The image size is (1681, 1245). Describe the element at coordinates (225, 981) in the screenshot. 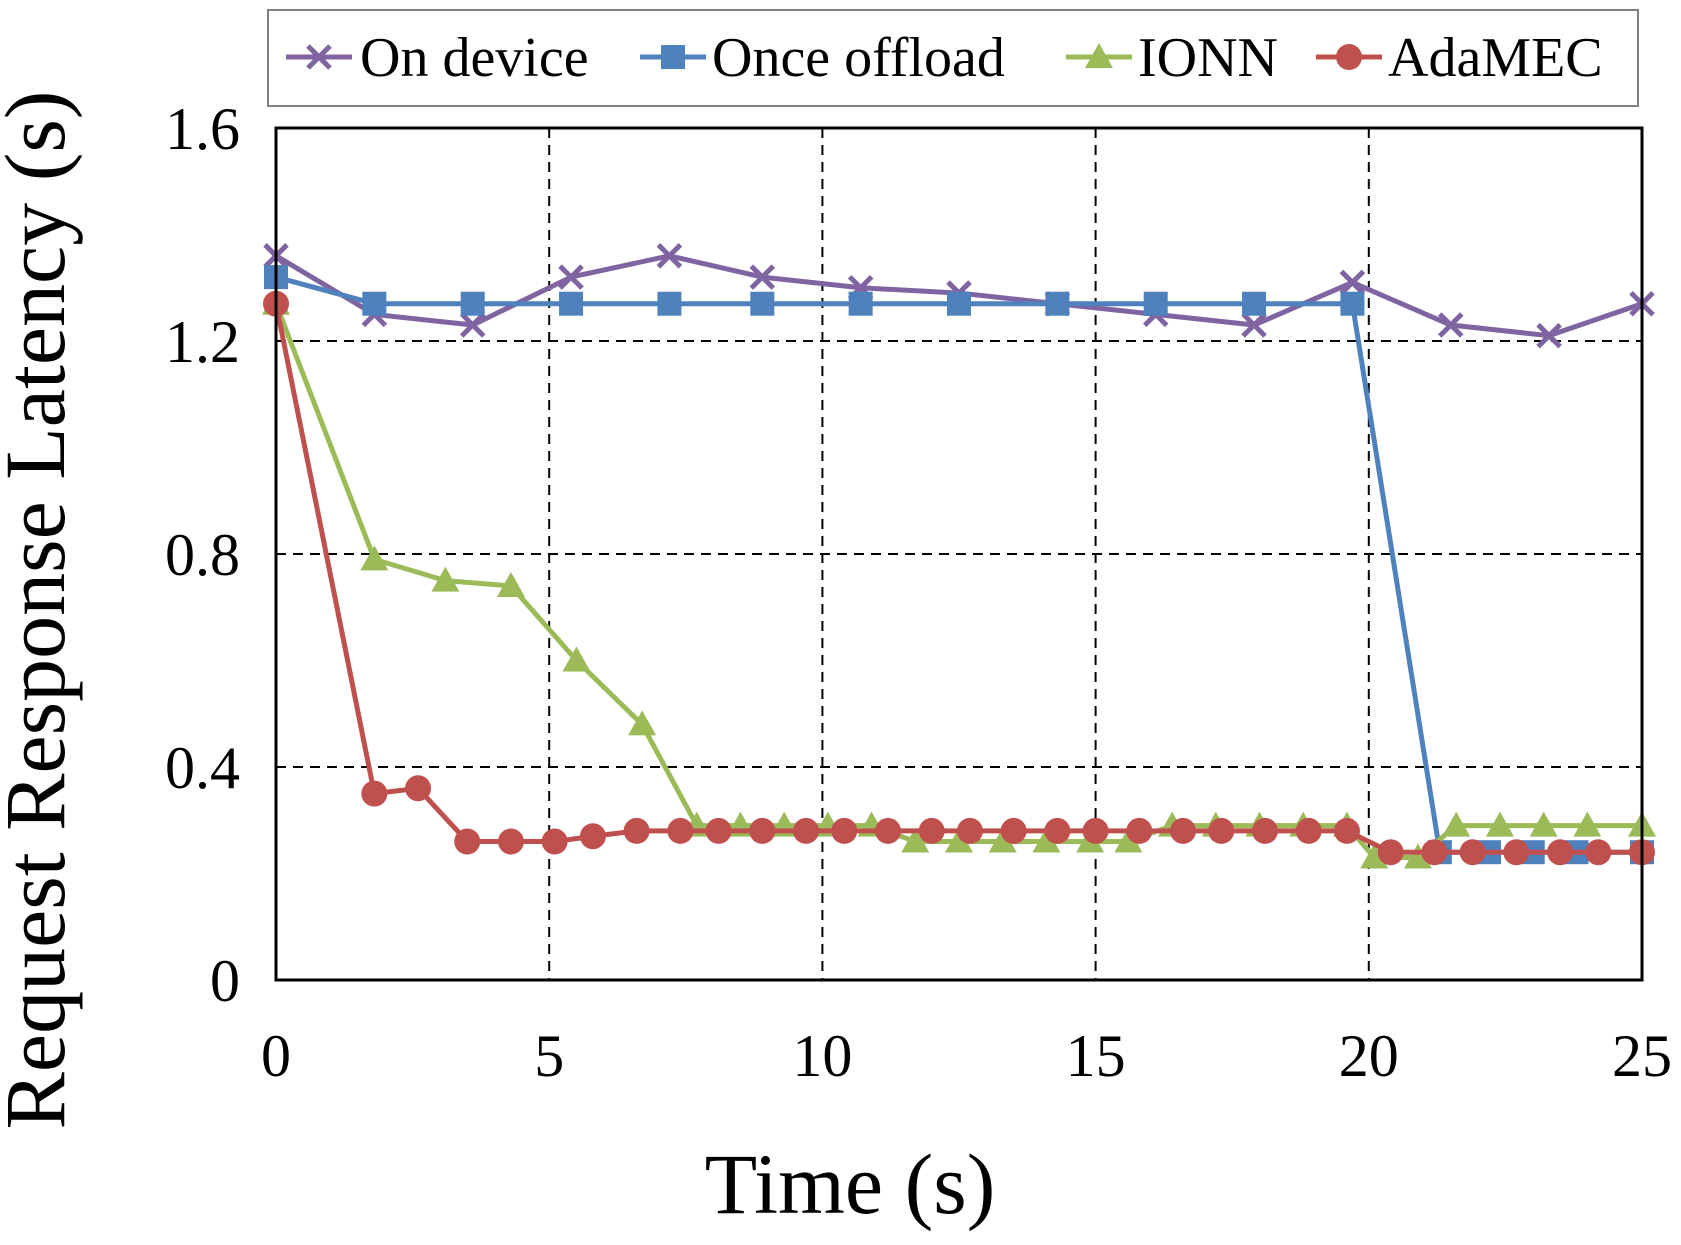

I see `y-tick-label: 0` at that location.